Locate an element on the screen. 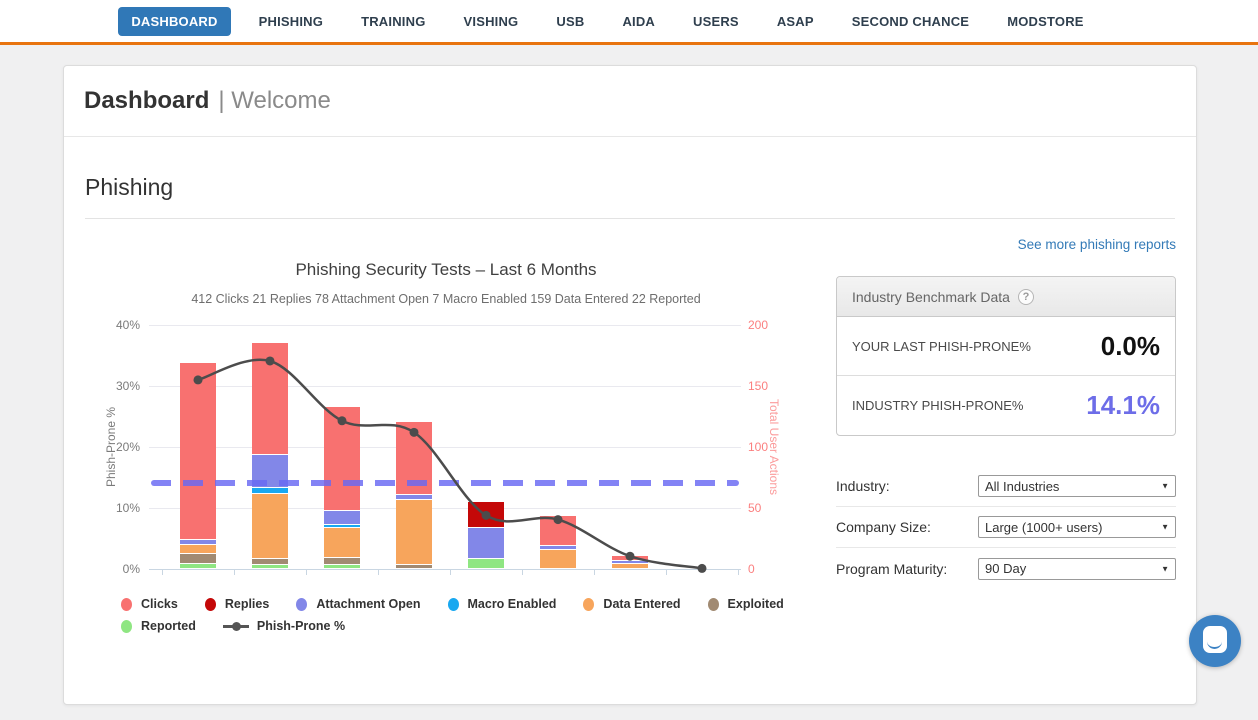 The height and width of the screenshot is (720, 1258). filter-label: Program Maturity: is located at coordinates (892, 568).